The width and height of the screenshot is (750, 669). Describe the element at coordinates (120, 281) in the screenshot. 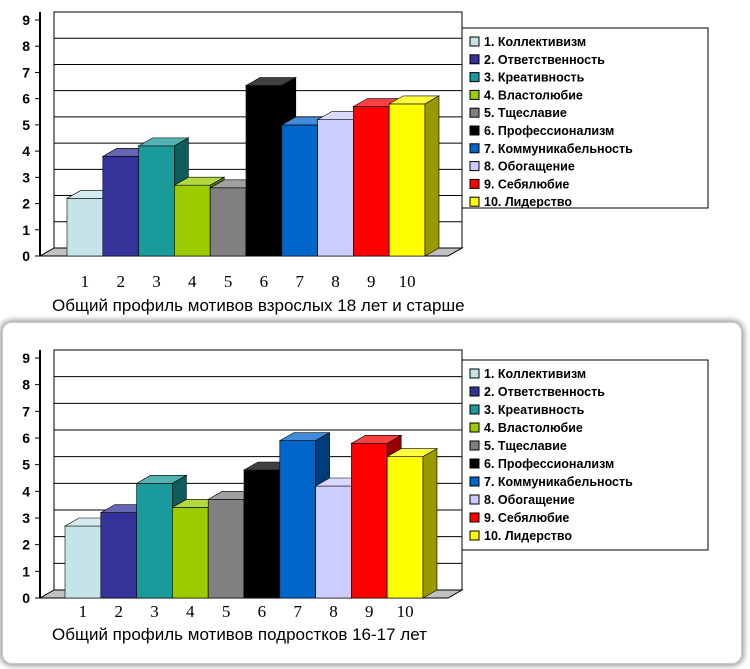

I see `adults-category-label: 2` at that location.